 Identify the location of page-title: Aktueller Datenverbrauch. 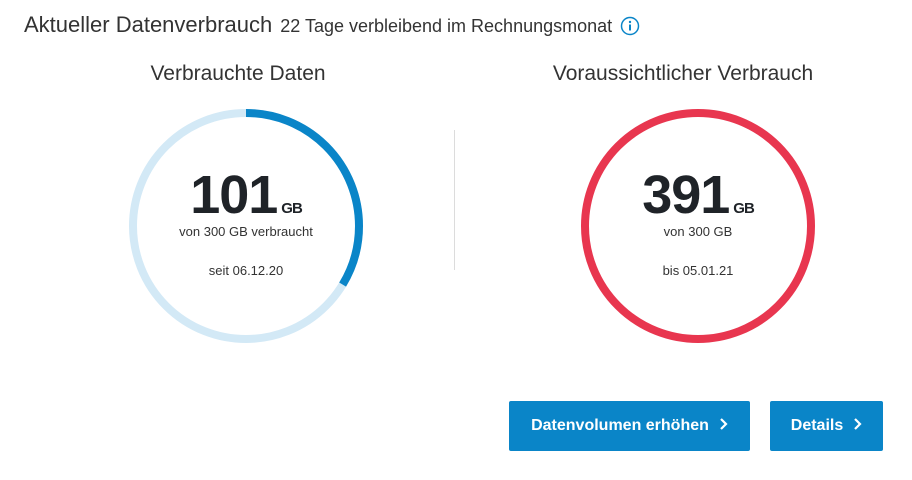
(148, 24).